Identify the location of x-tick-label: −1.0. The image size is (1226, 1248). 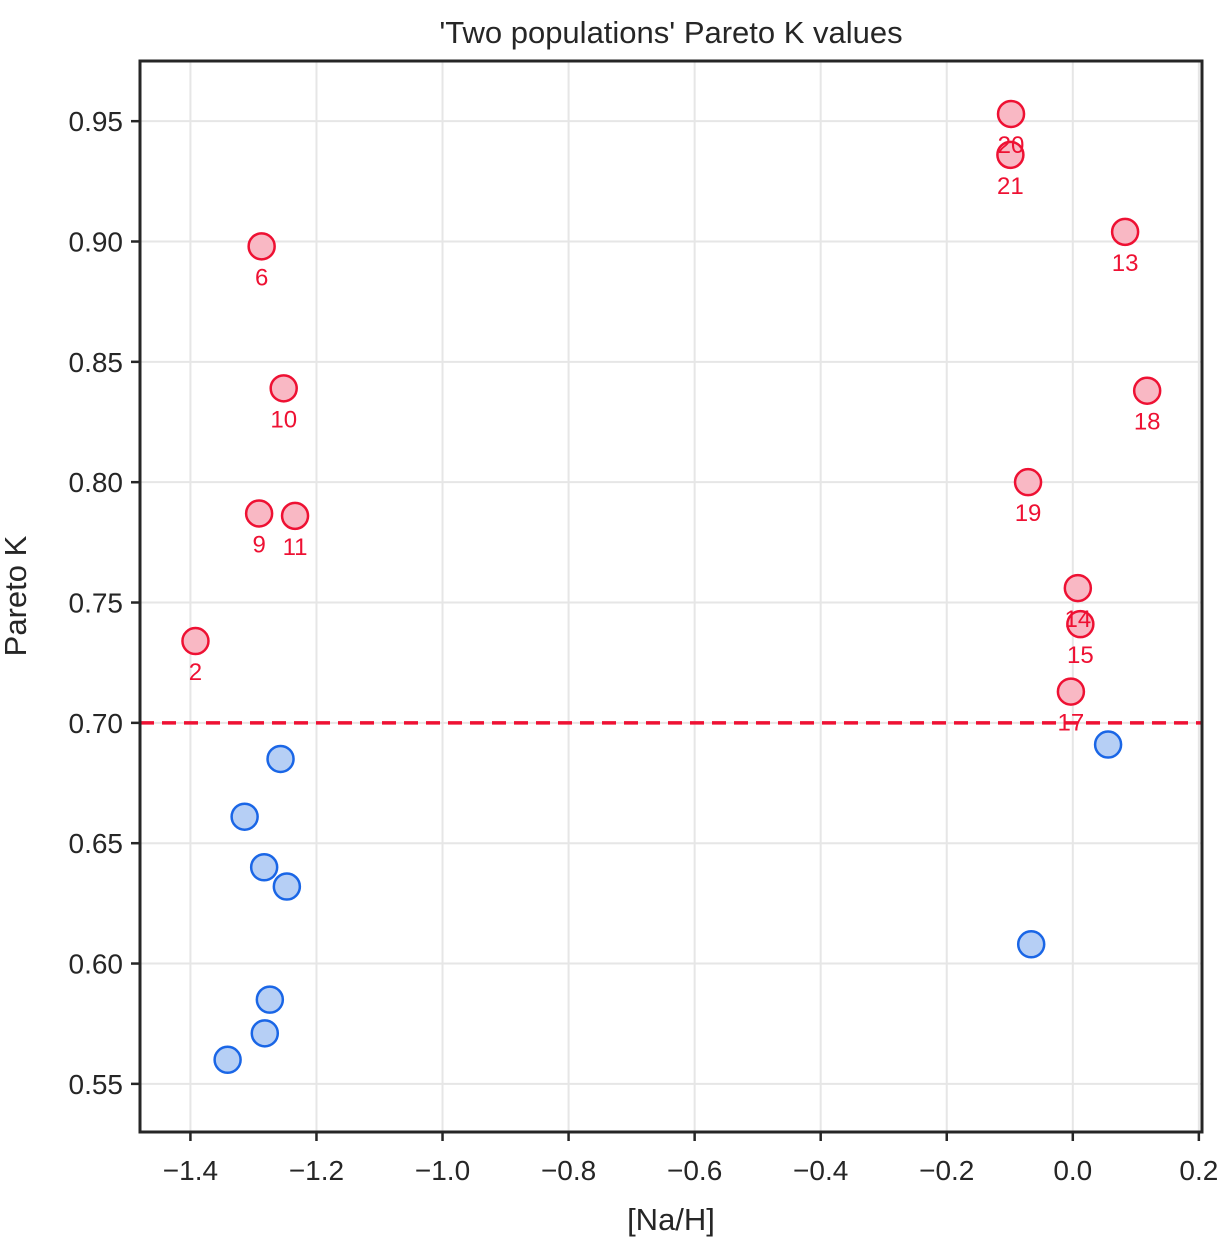
(442, 1170).